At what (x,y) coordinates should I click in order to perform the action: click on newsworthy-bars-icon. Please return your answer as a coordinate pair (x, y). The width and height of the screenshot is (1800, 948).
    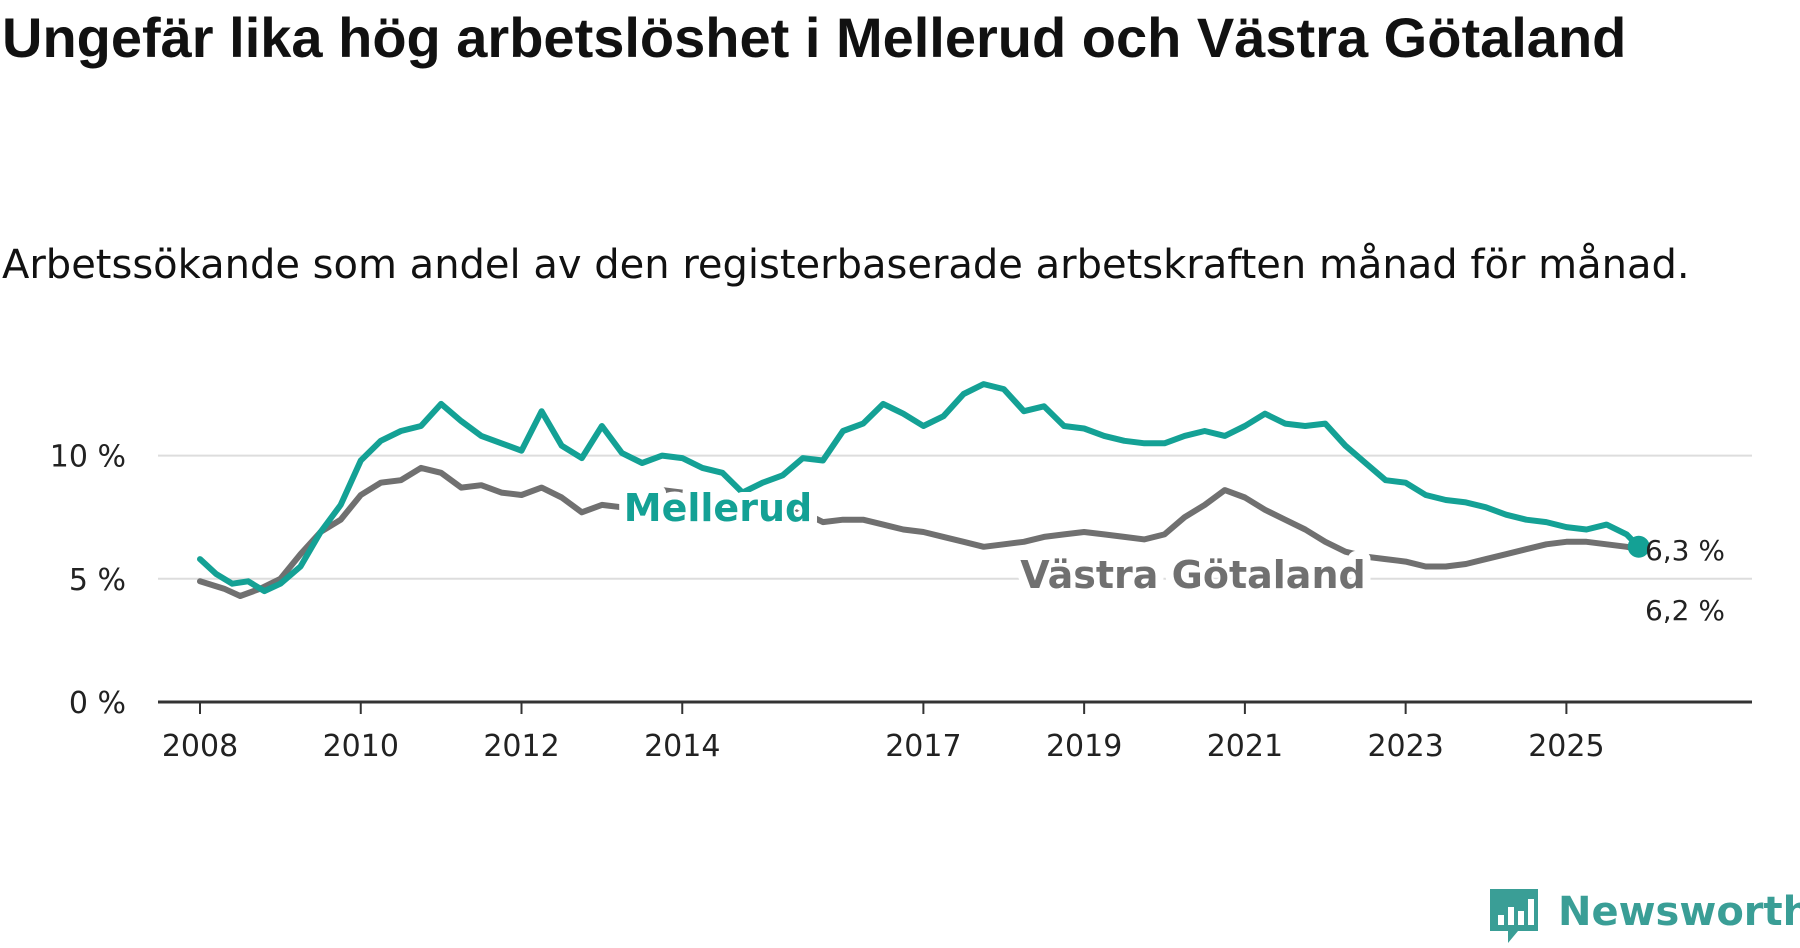
    Looking at the image, I should click on (1514, 916).